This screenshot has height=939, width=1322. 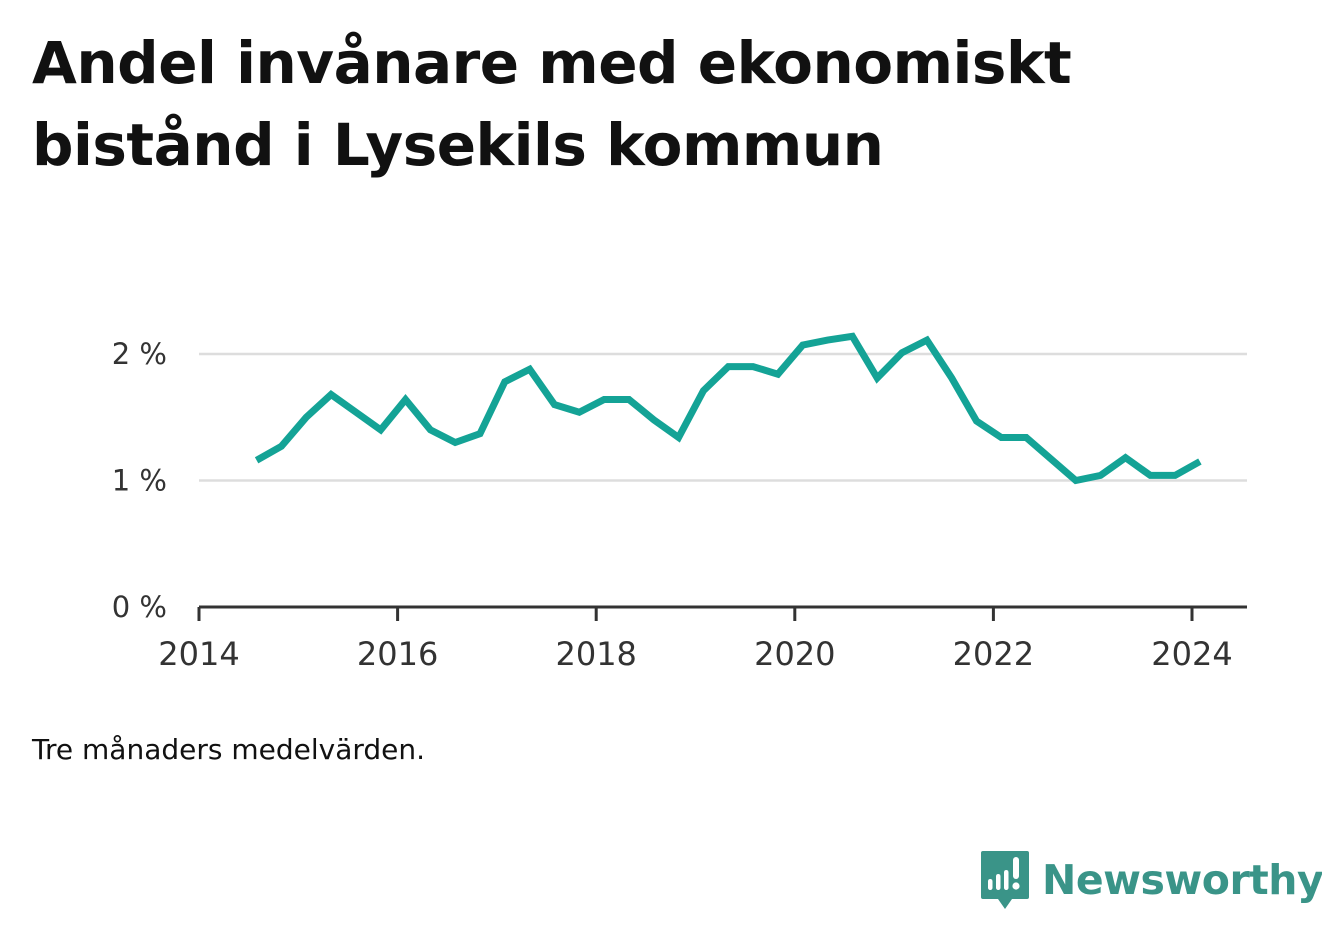 I want to click on y-tick-labels: 0 % 1 % 2 %, so click(x=139, y=480).